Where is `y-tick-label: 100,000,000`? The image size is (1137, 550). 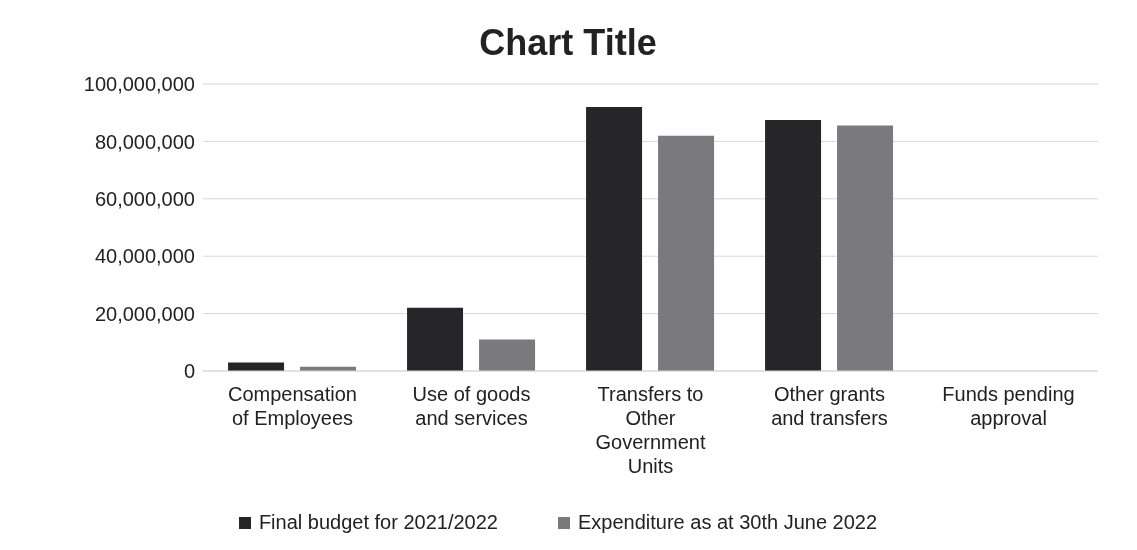
y-tick-label: 100,000,000 is located at coordinates (139, 84).